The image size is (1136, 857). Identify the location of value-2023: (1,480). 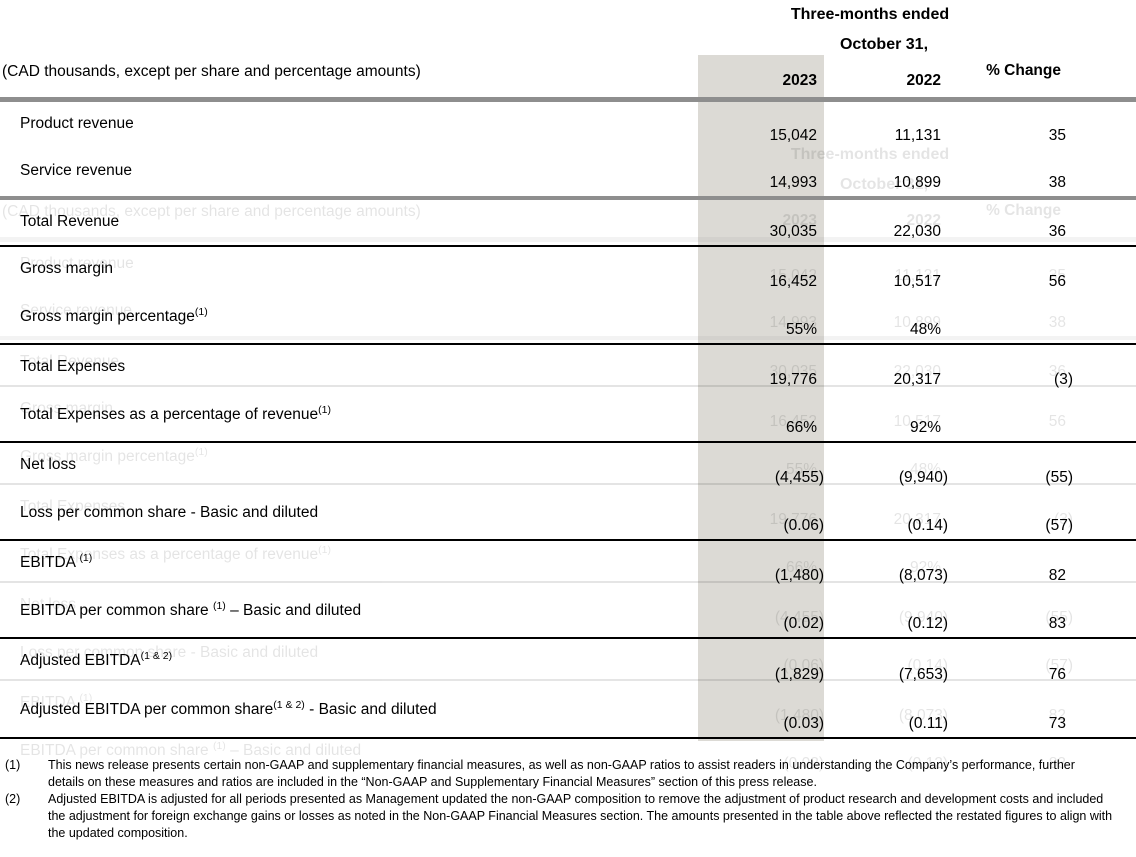
(799, 575).